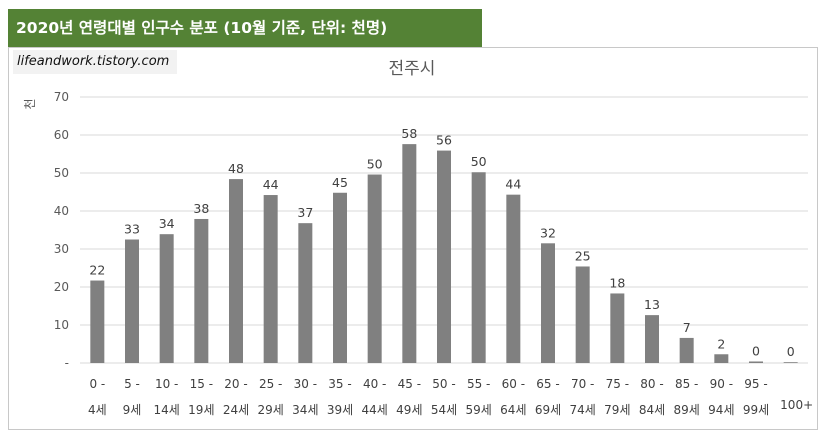  I want to click on data-label-5: 44, so click(271, 184).